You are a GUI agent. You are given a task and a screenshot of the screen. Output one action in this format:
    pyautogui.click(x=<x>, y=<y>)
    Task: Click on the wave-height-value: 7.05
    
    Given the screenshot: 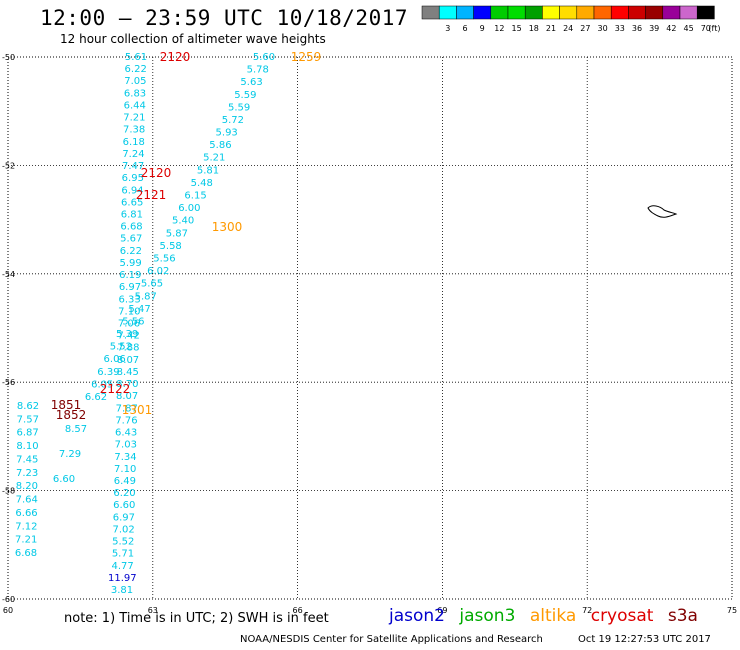 What is the action you would take?
    pyautogui.click(x=135, y=81)
    